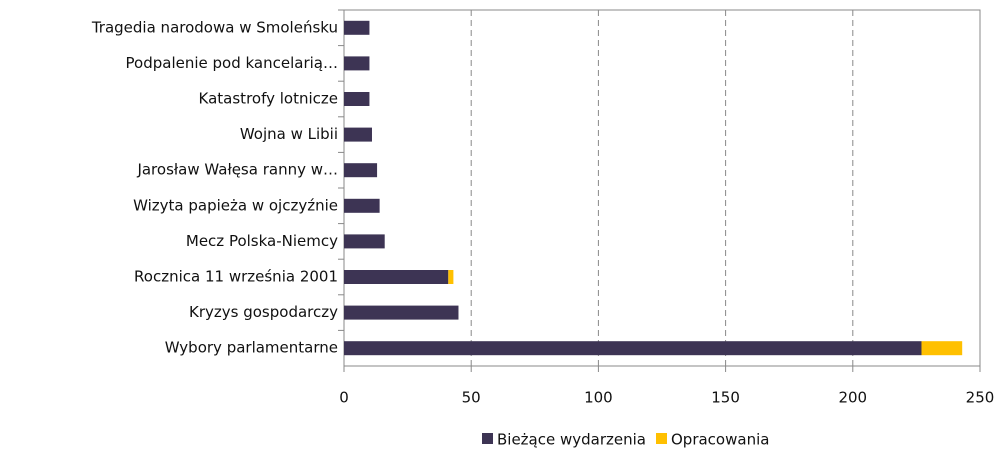 The image size is (1003, 456). Describe the element at coordinates (852, 398) in the screenshot. I see `x-tick-label: 200` at that location.